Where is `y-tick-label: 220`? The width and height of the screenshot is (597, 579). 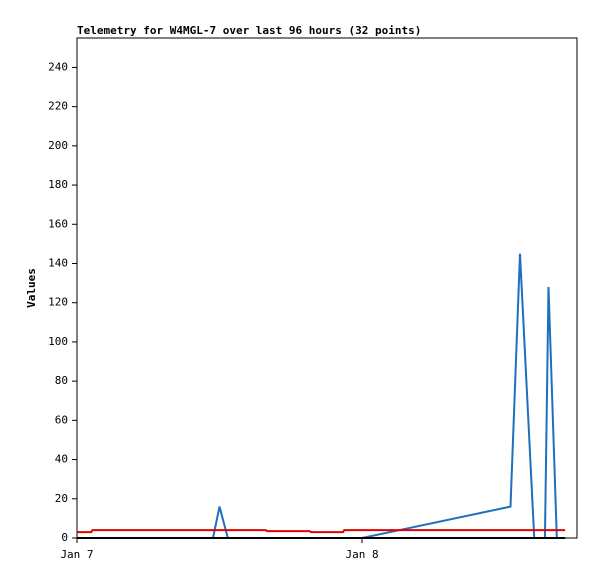 y-tick-label: 220 is located at coordinates (58, 106).